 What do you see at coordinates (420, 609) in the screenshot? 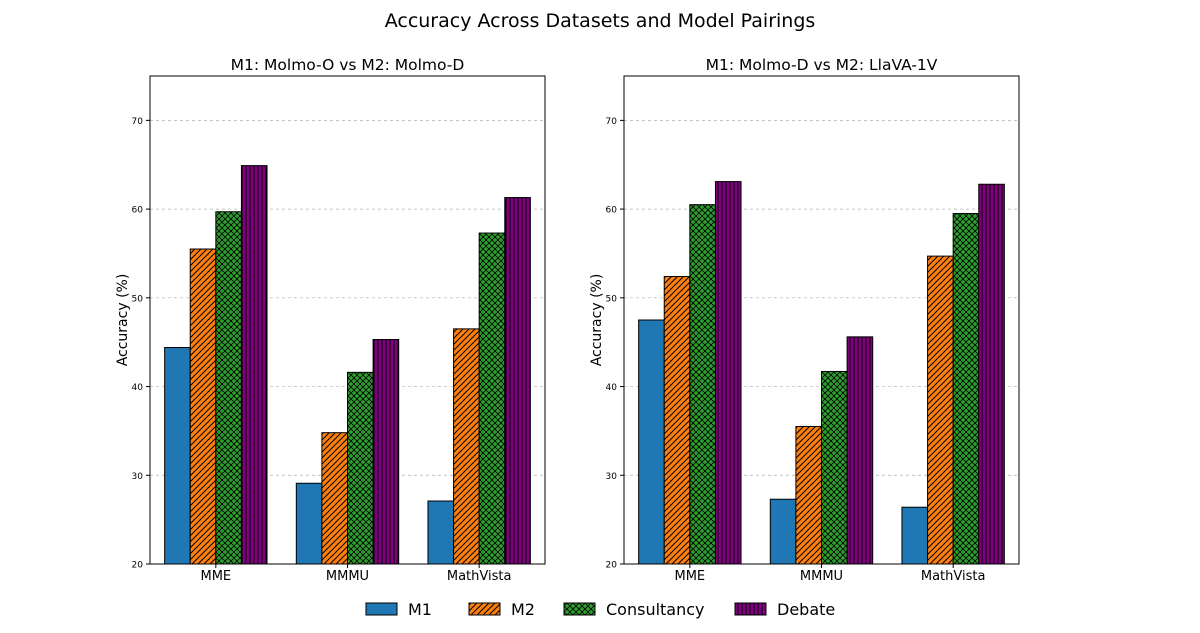
I see `legend-label-m1: M1` at bounding box center [420, 609].